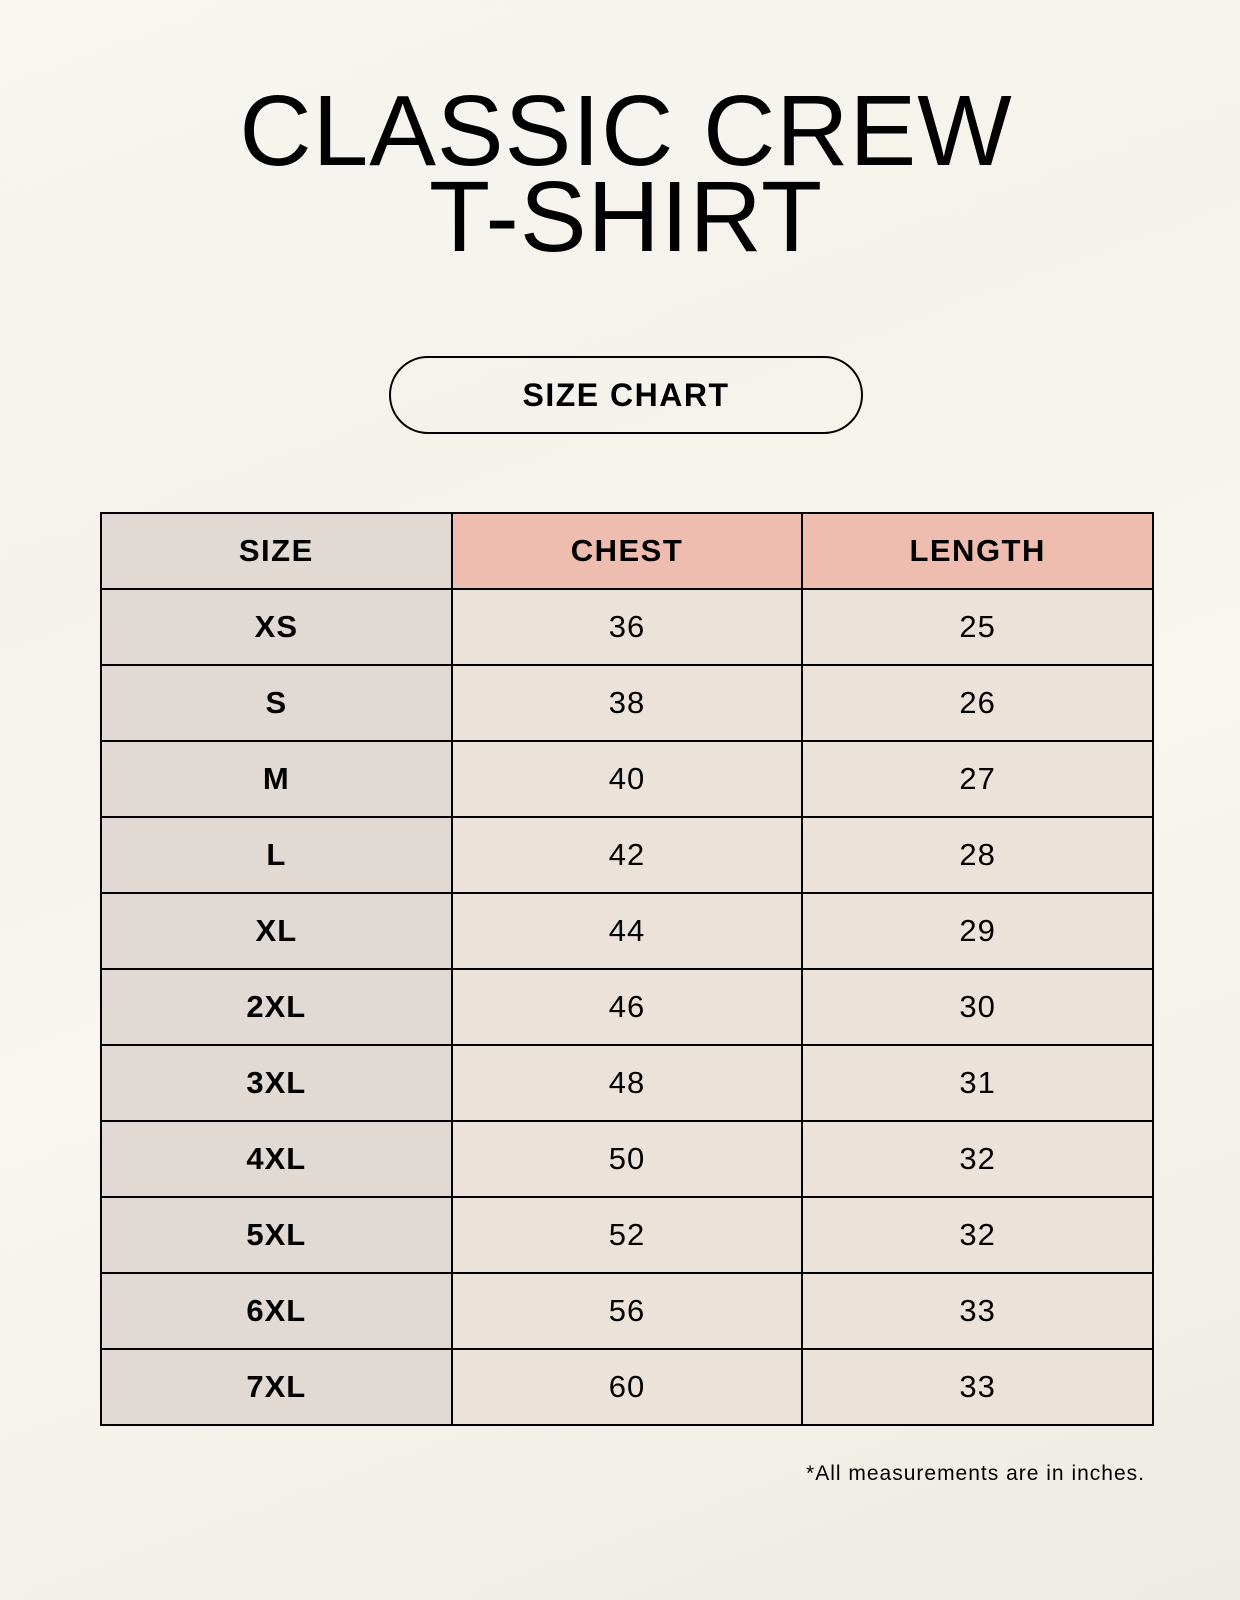 The width and height of the screenshot is (1240, 1600). I want to click on footnote: *All measurements are in inches., so click(975, 1473).